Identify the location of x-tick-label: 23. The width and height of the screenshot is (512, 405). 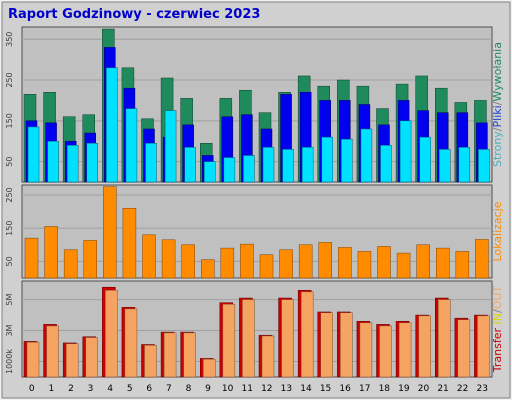
(481, 389).